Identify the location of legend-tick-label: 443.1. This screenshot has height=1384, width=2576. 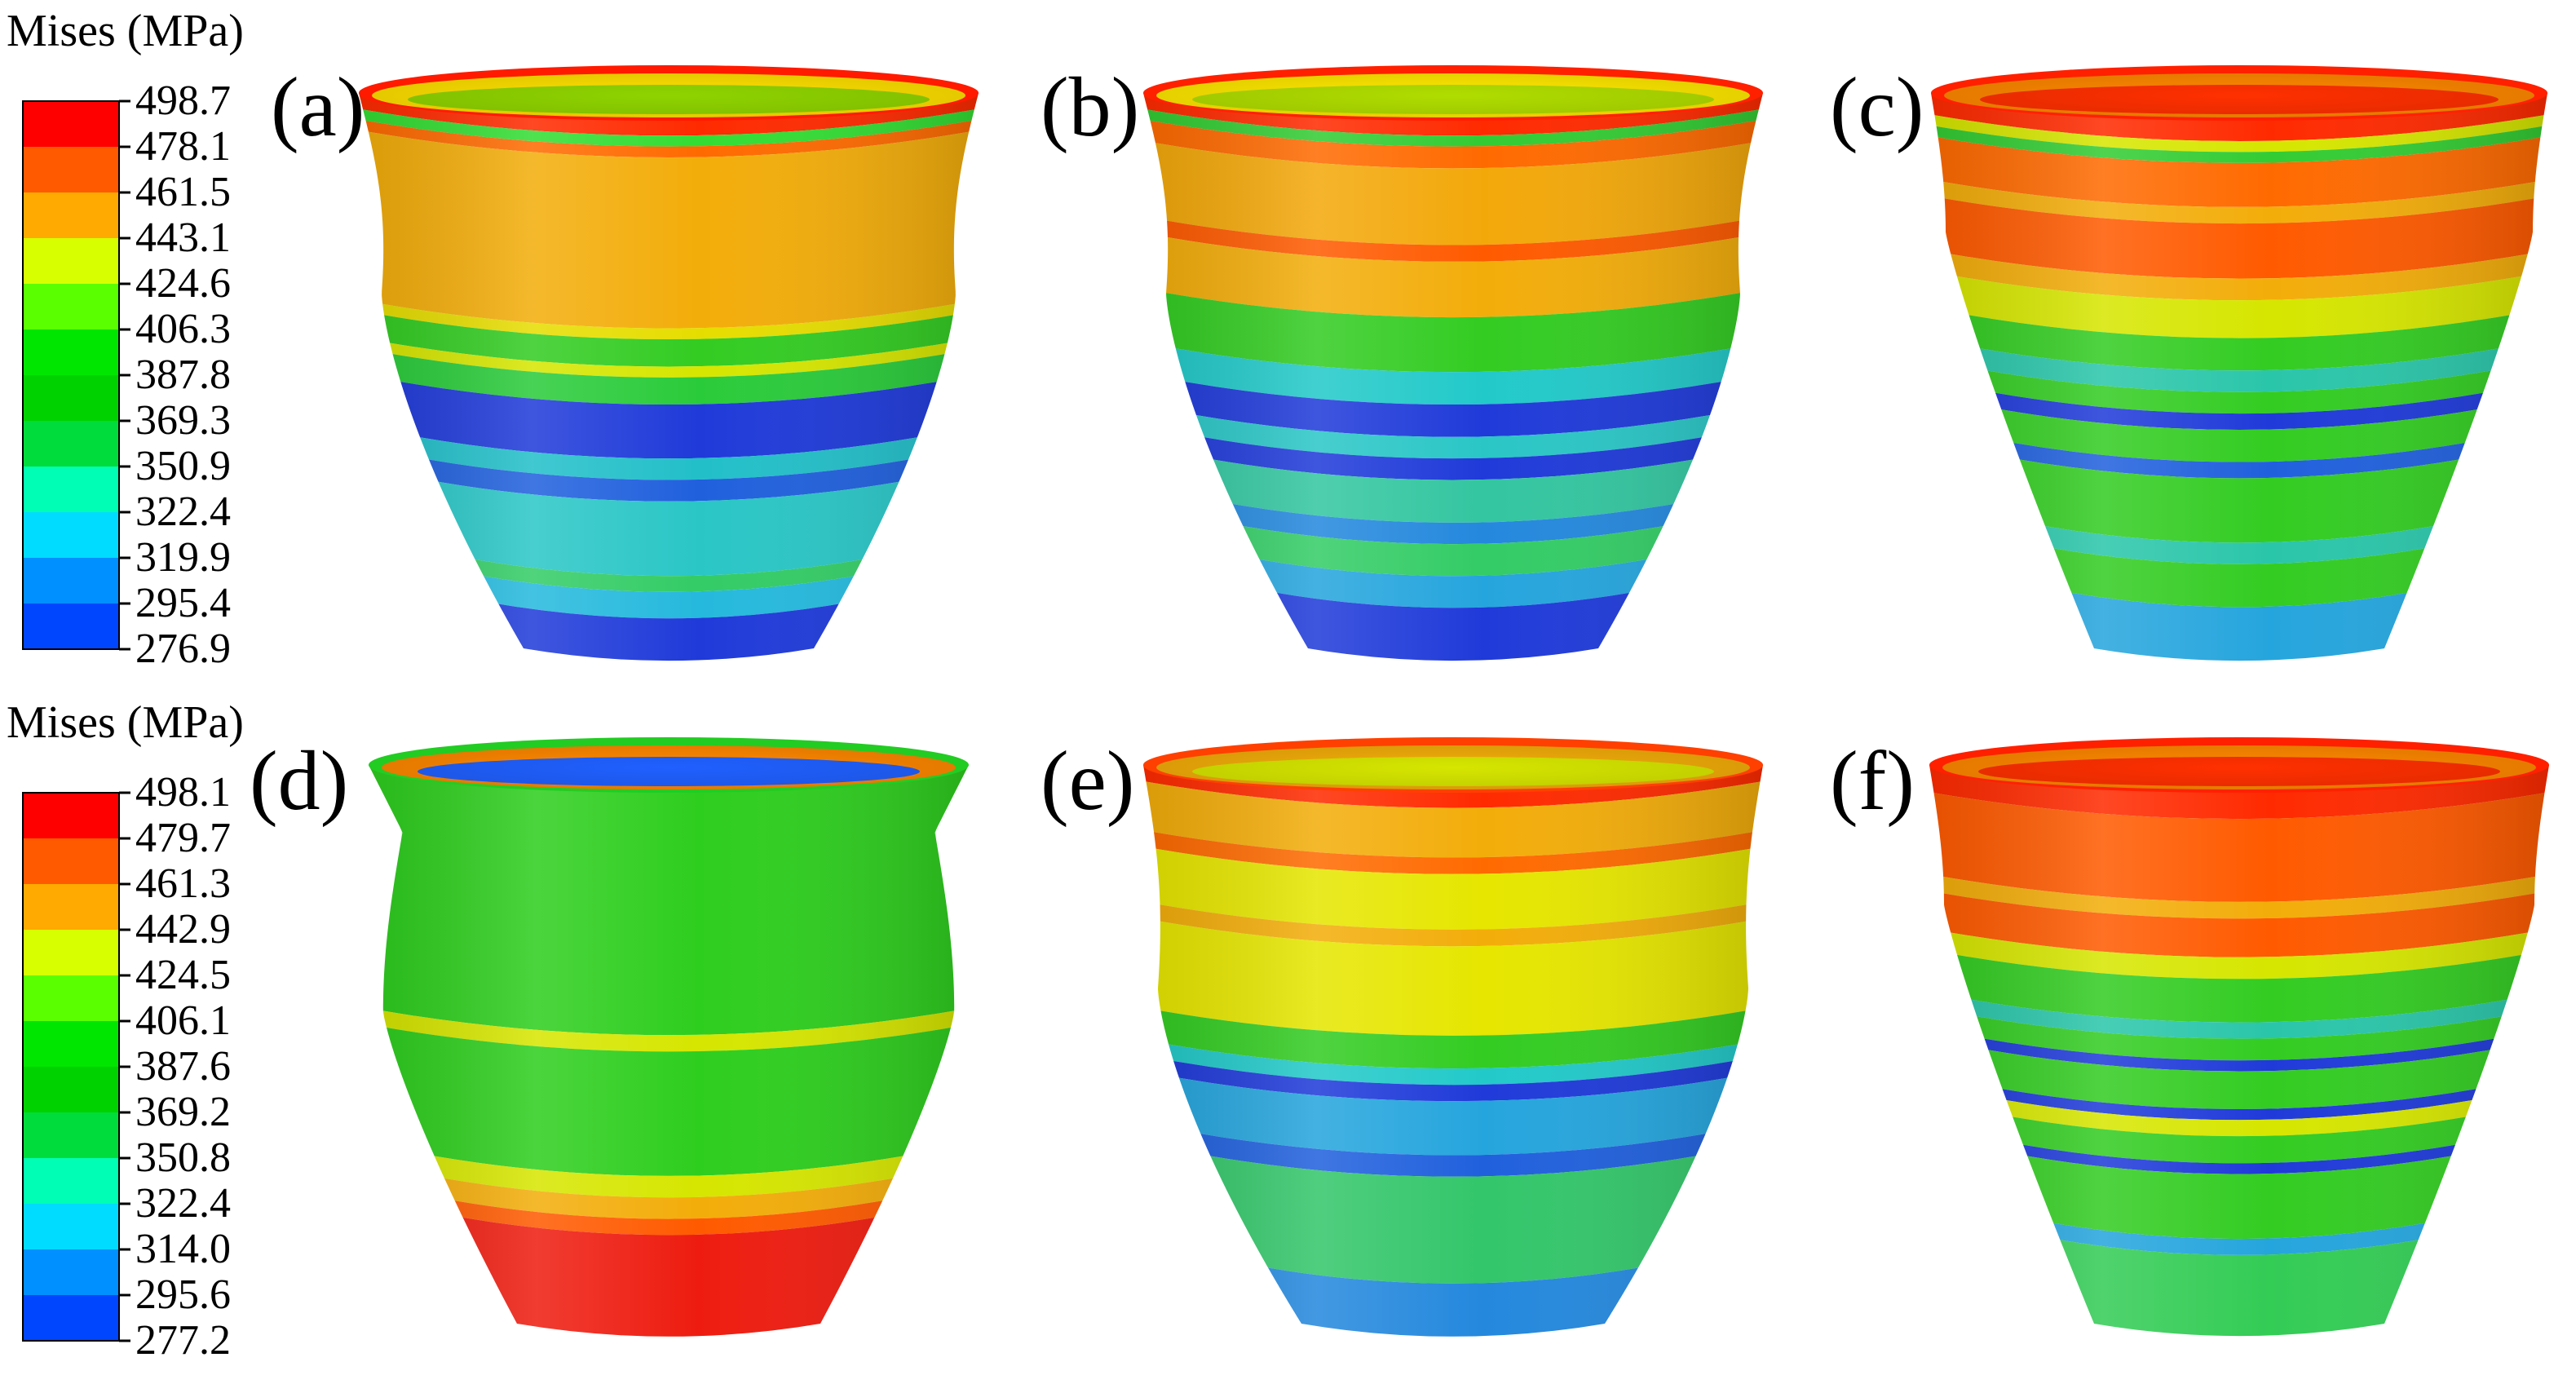
(183, 237).